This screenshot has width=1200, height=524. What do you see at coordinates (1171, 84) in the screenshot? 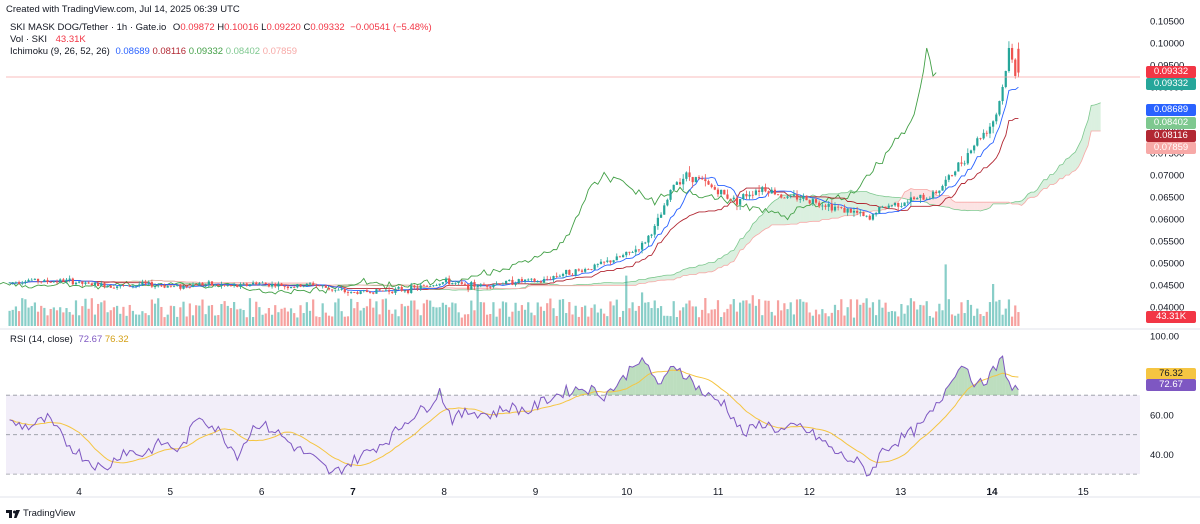
I see `price-label: 0.09332` at bounding box center [1171, 84].